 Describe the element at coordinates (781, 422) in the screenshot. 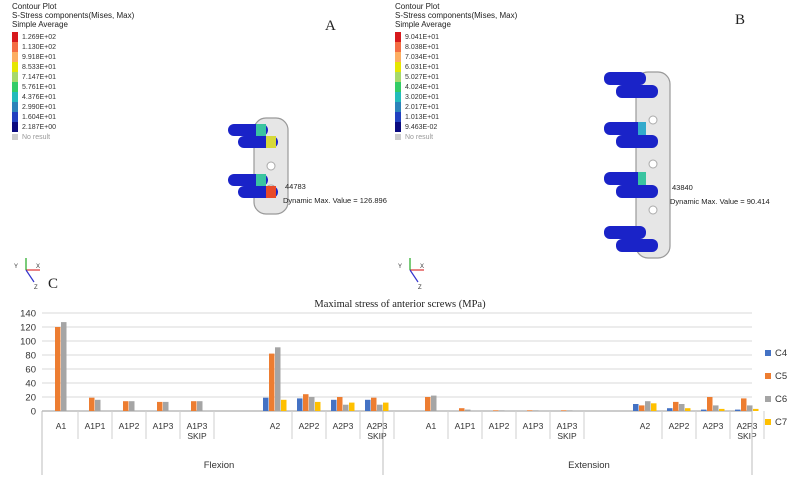

I see `legend-label: C7` at that location.